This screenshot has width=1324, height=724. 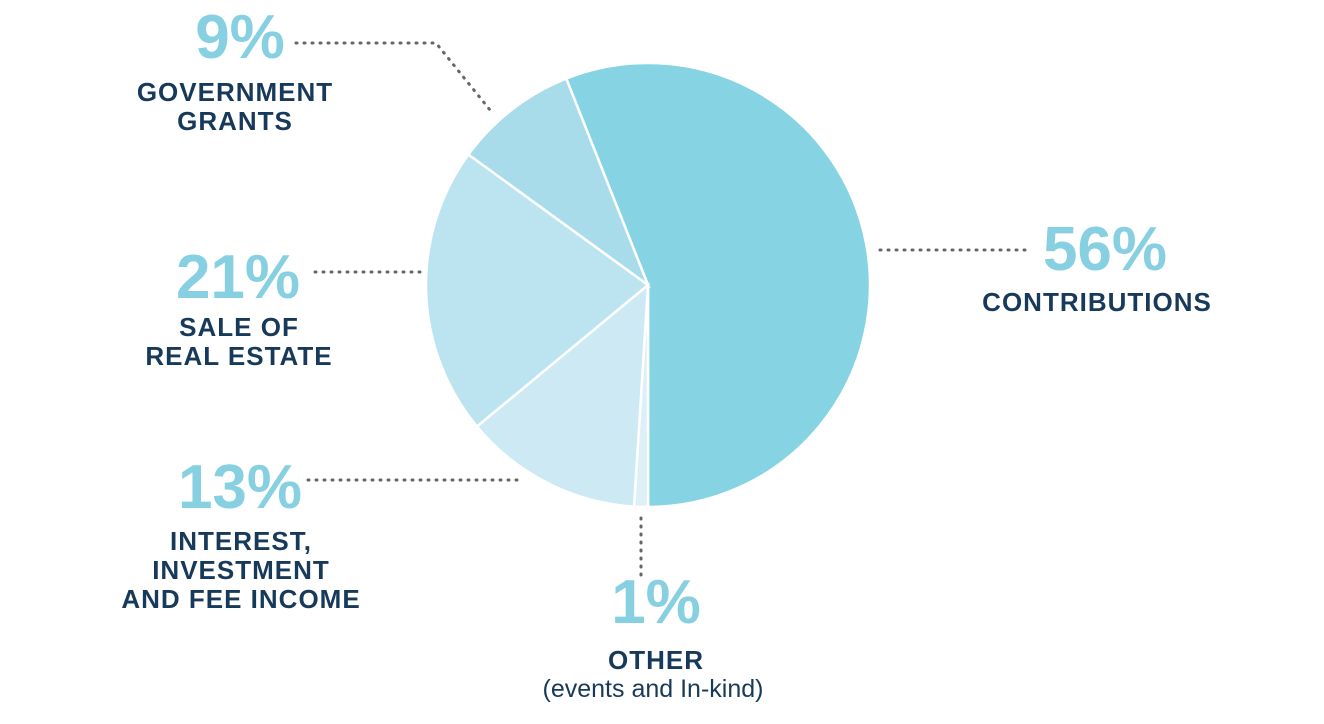 What do you see at coordinates (656, 602) in the screenshot?
I see `value-label: 1%` at bounding box center [656, 602].